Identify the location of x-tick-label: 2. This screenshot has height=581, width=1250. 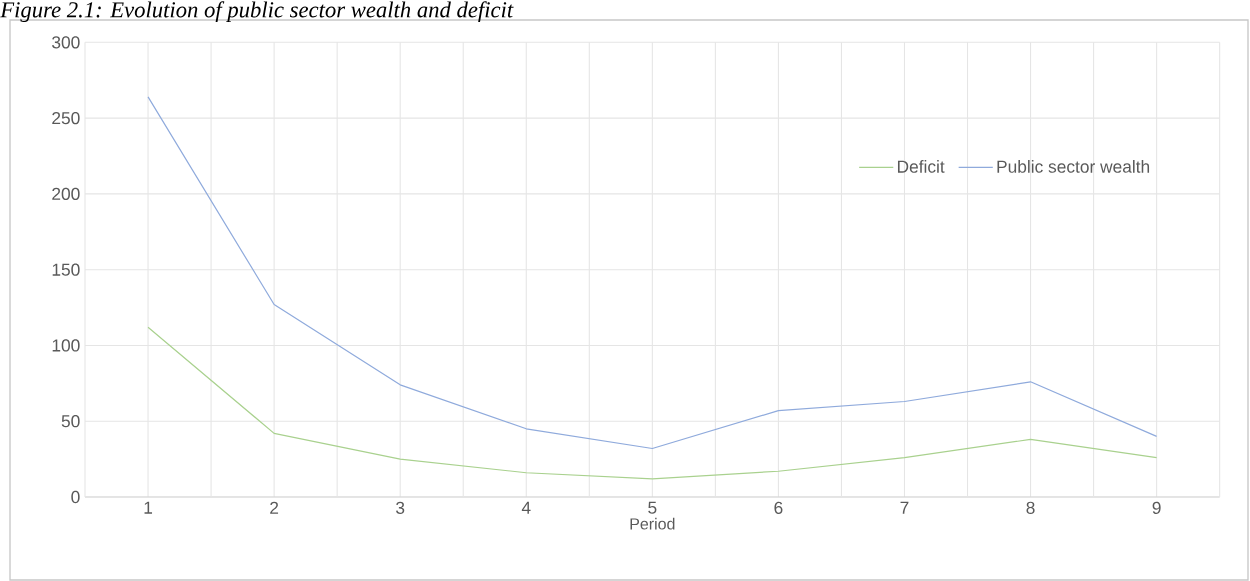
(274, 507).